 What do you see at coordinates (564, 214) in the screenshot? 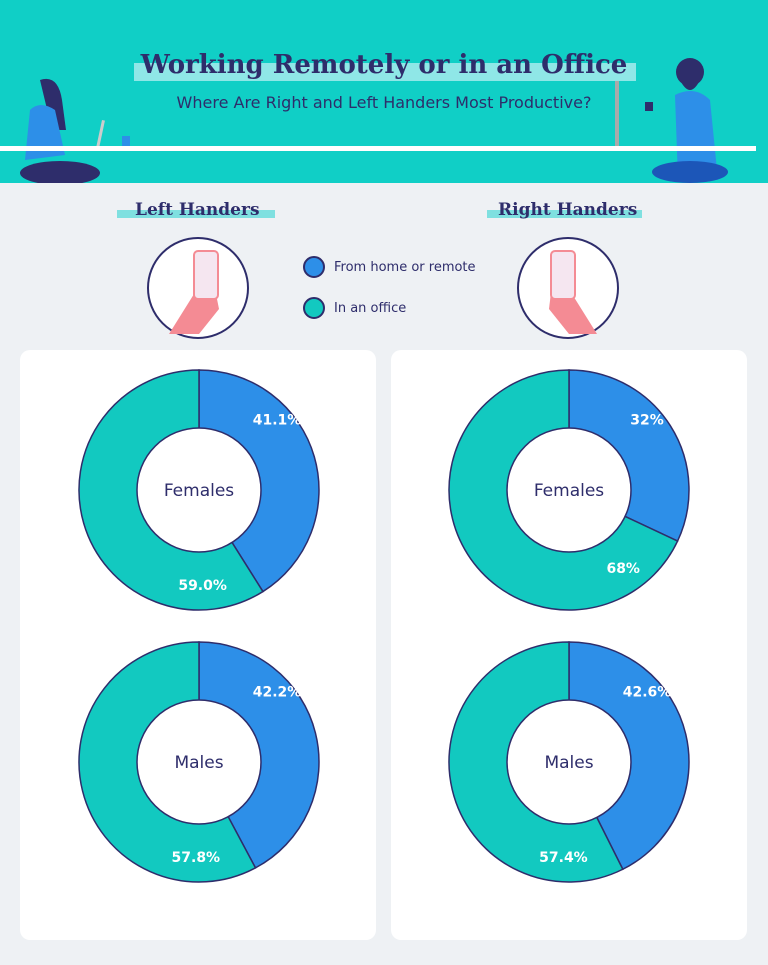
I see `right-title-highlight` at bounding box center [564, 214].